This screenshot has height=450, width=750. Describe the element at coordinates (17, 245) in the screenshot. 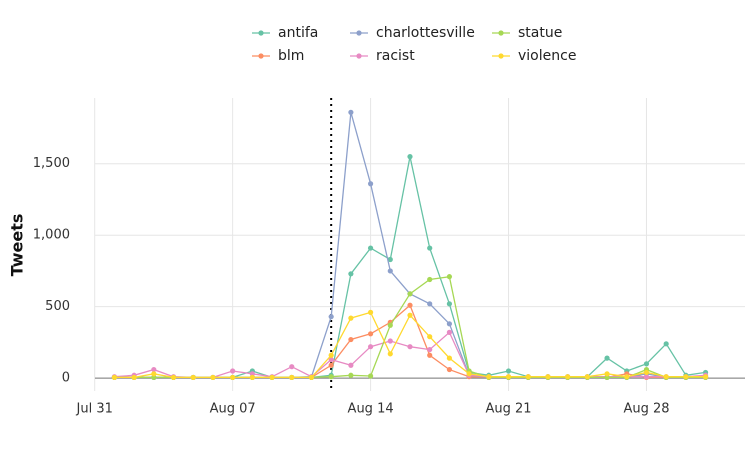

I see `y-axis-label: Tweets` at that location.